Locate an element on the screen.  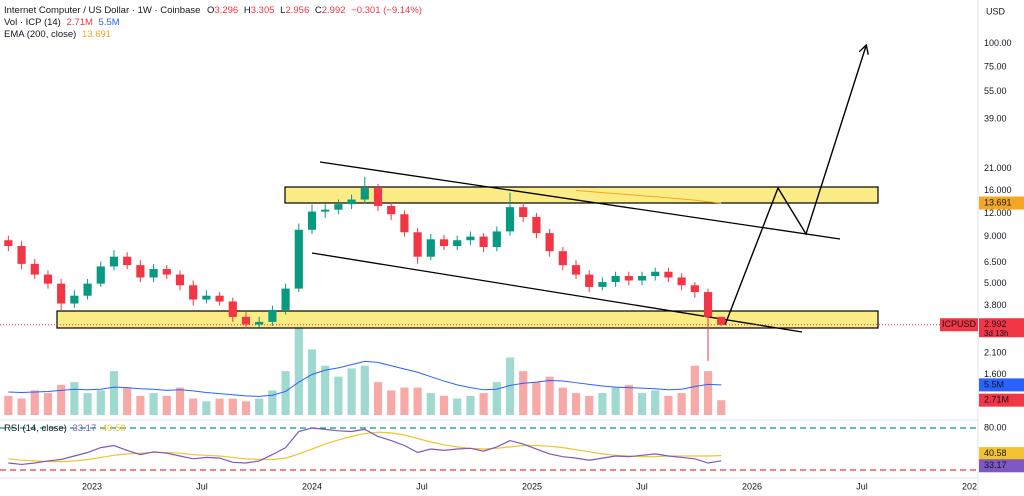
volume-badge-bg is located at coordinates (1001, 400).